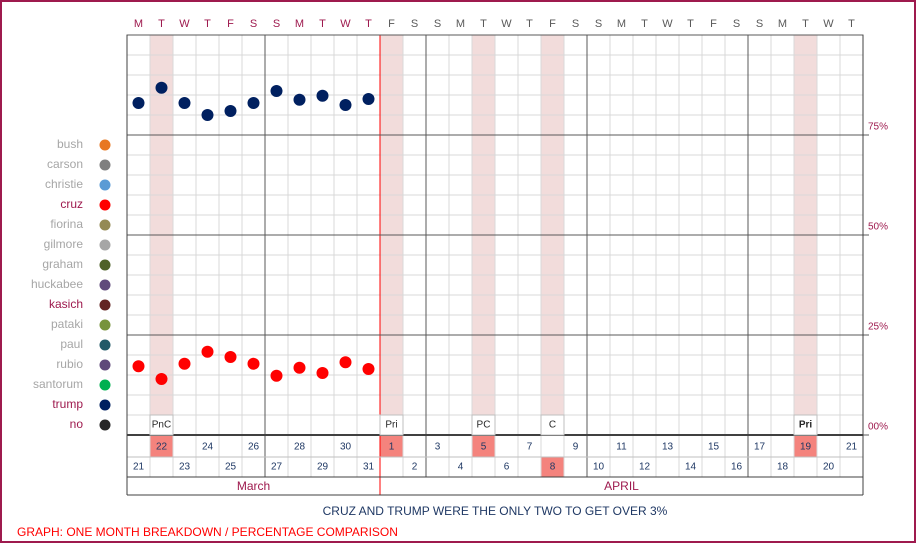 This screenshot has height=543, width=916. Describe the element at coordinates (737, 467) in the screenshot. I see `x-tick-label: 16` at that location.